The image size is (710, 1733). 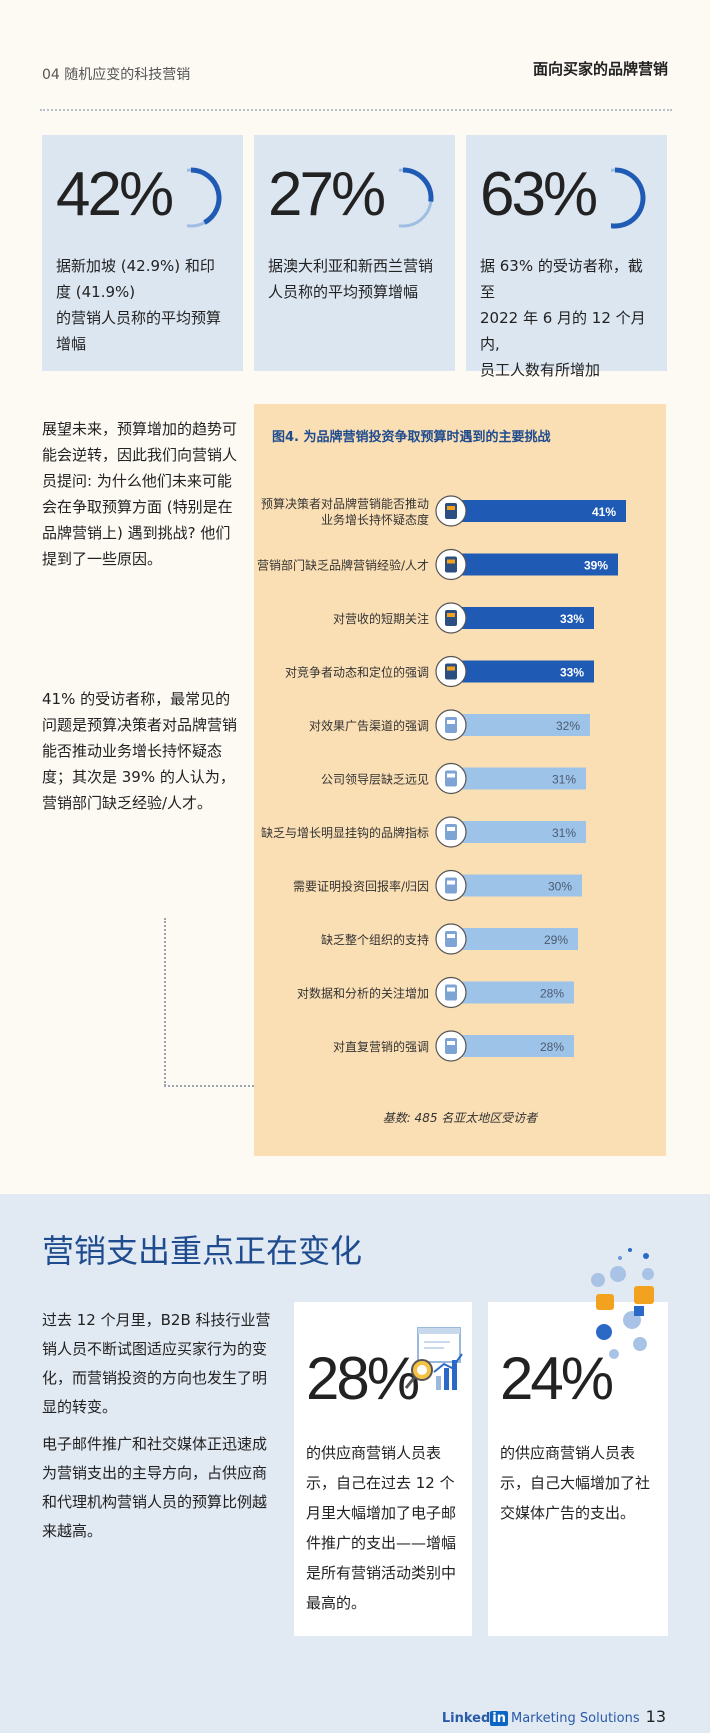 What do you see at coordinates (451, 671) in the screenshot?
I see `competitor-people-icon` at bounding box center [451, 671].